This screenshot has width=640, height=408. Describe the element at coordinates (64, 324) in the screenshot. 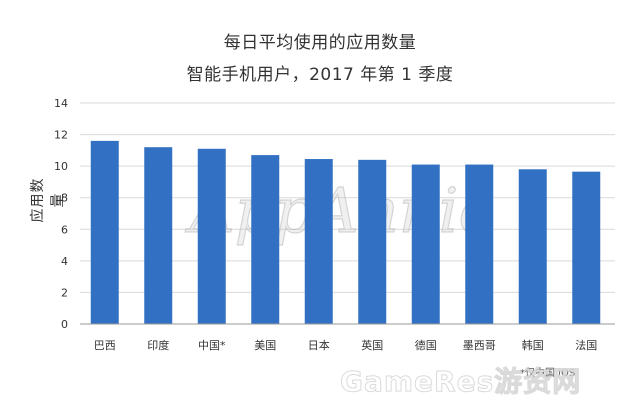

I see `y-tick-label: 0` at that location.